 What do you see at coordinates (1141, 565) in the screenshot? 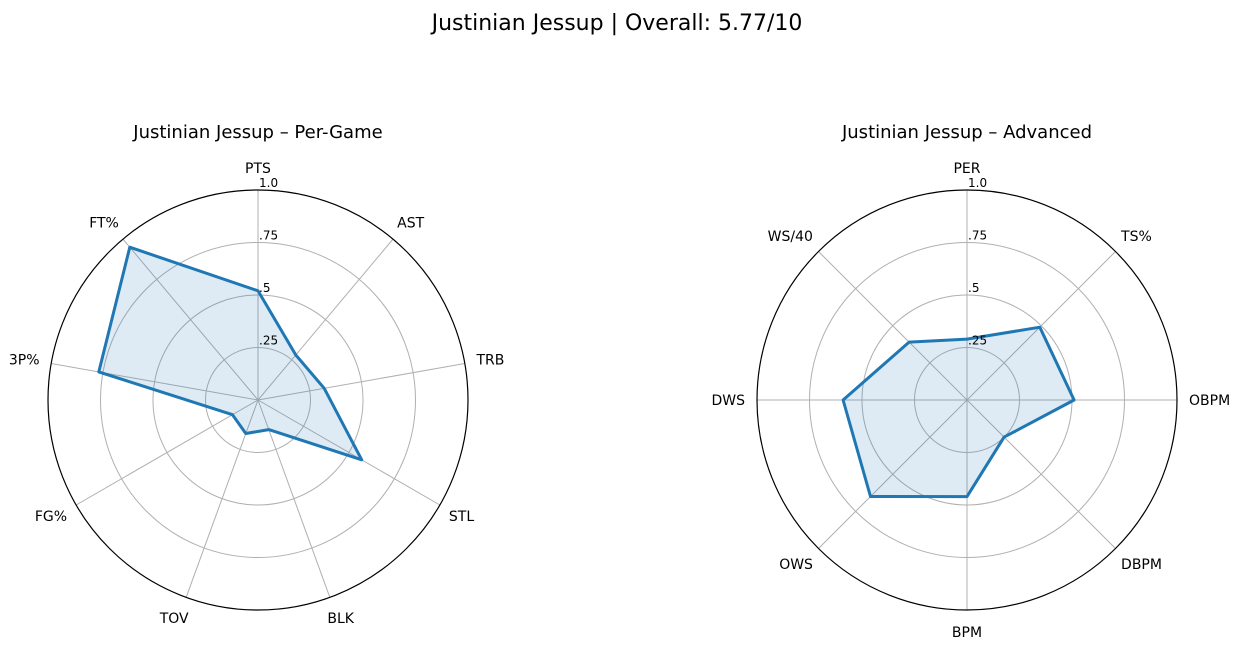
I see `advanced-axis-label-dbpm: DBPM` at bounding box center [1141, 565].